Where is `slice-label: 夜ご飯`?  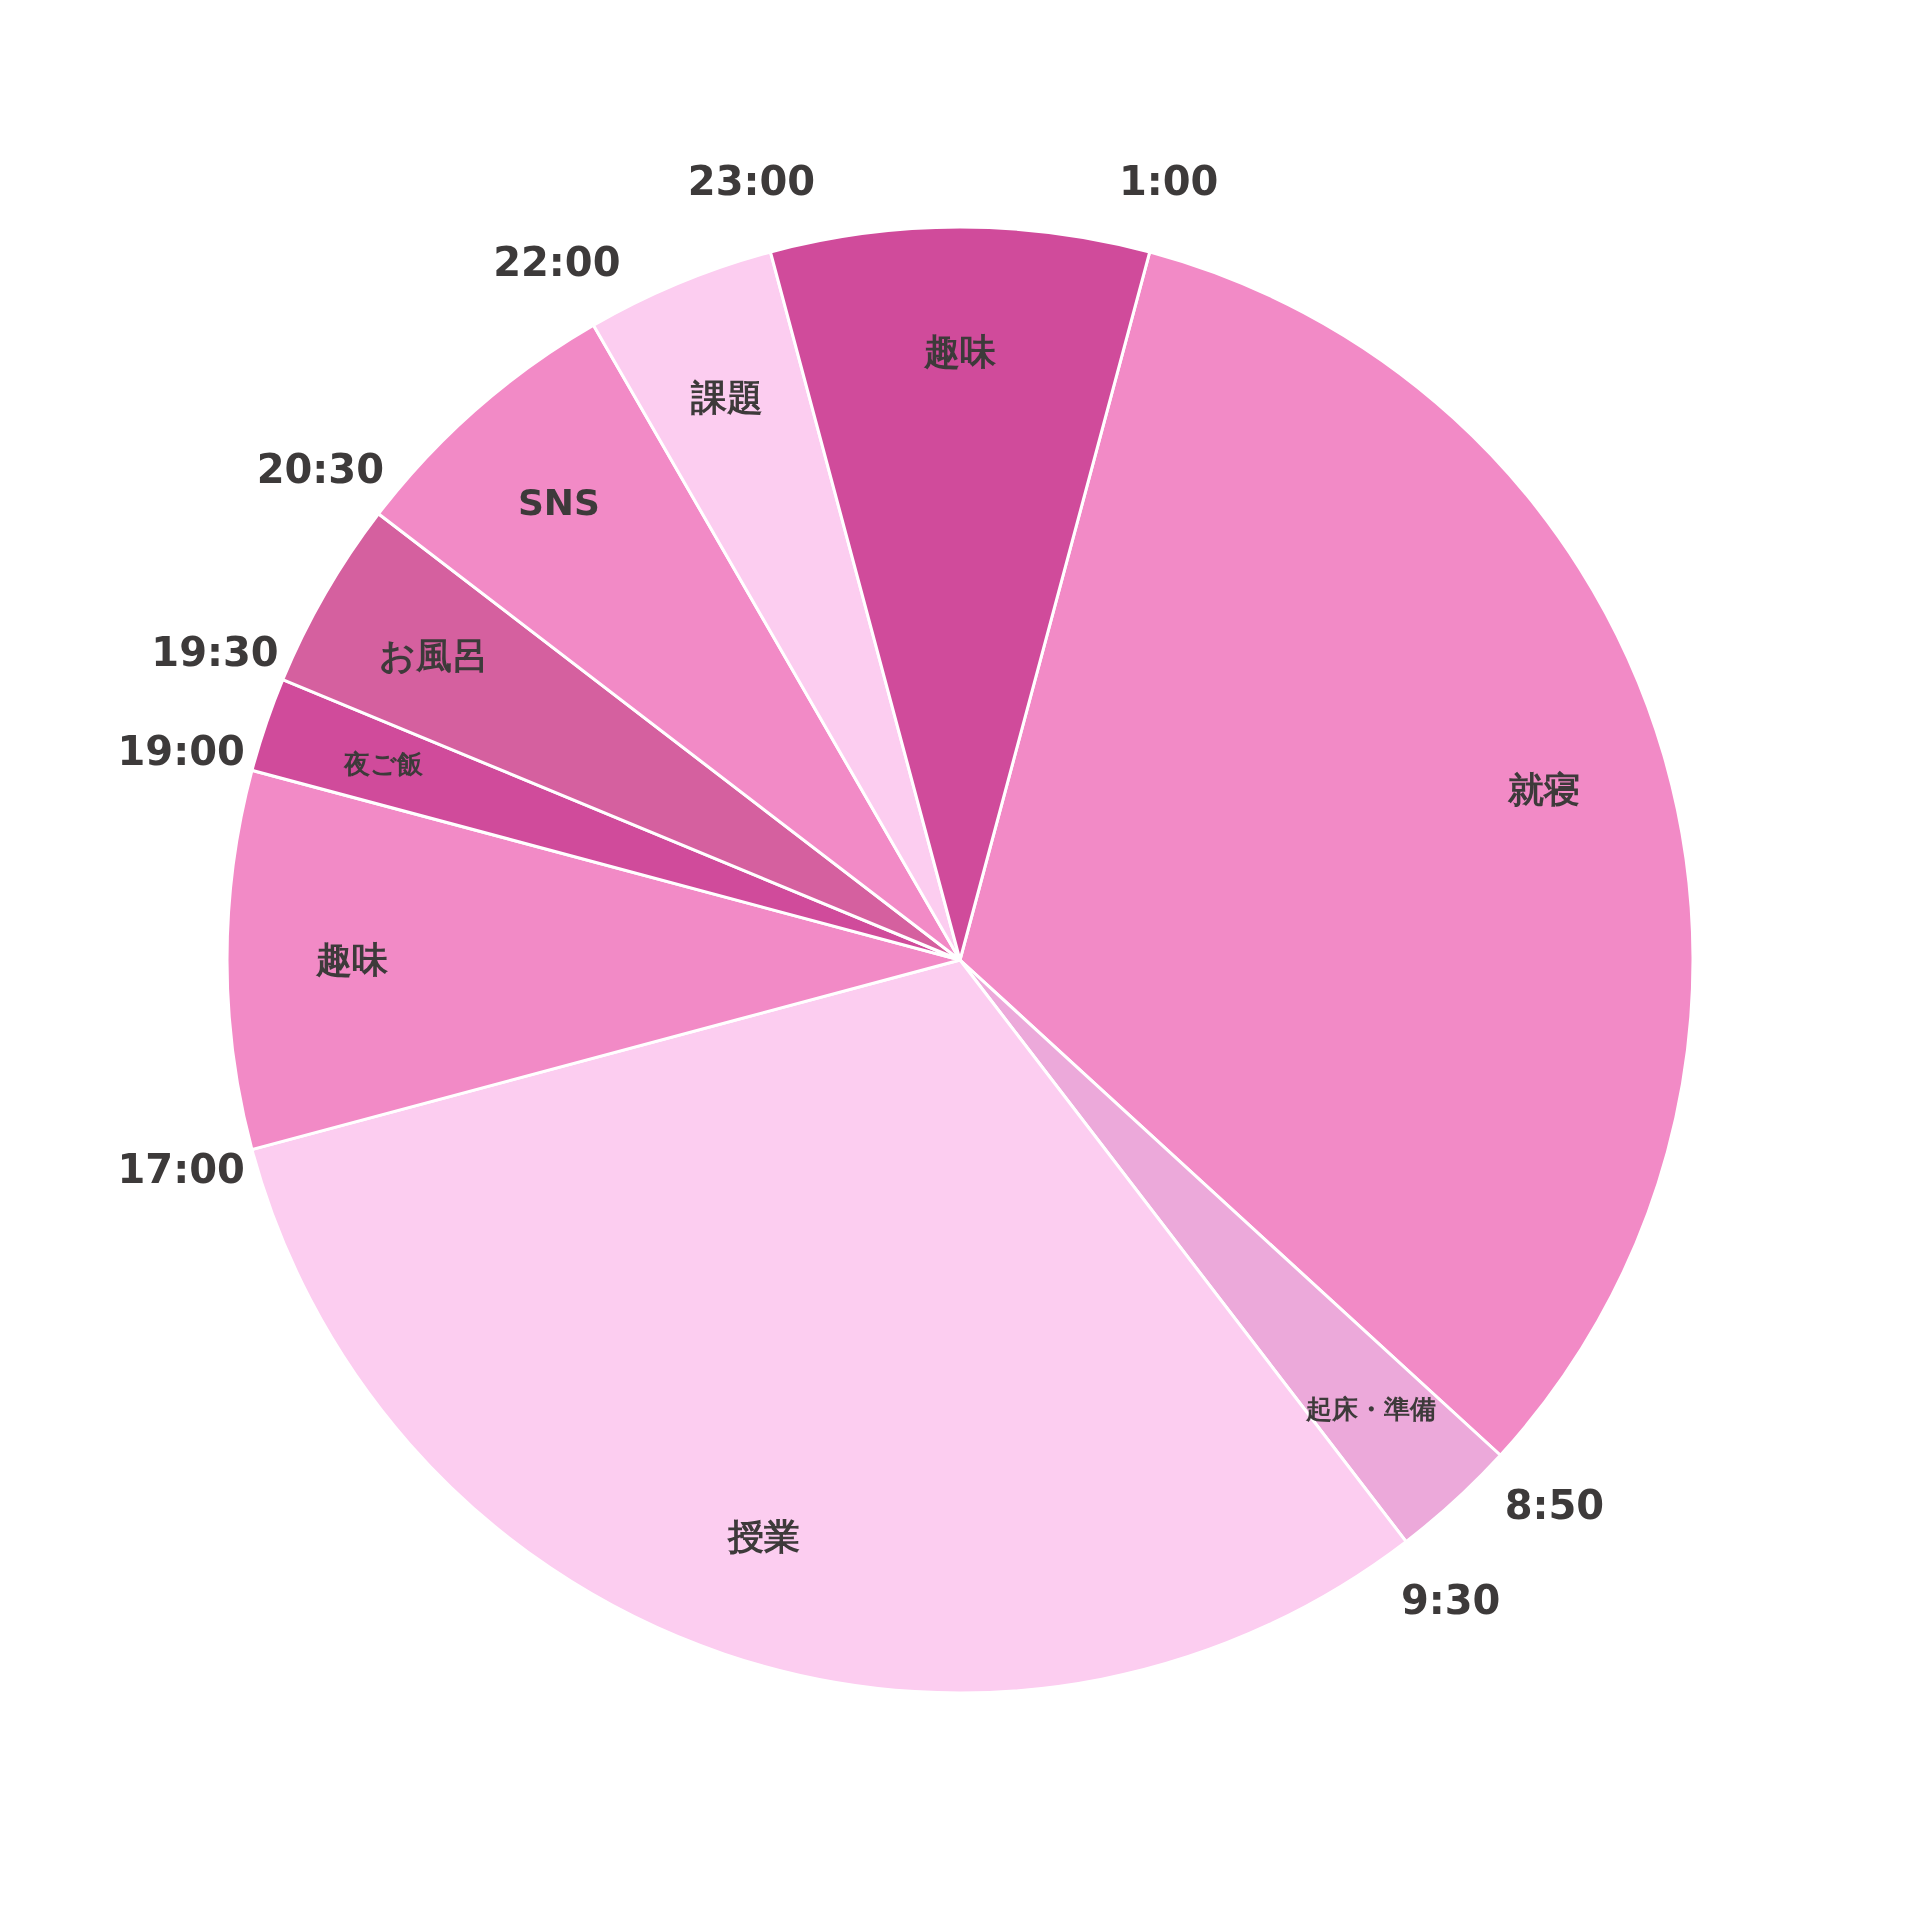
slice-label: 夜ご飯 is located at coordinates (384, 764).